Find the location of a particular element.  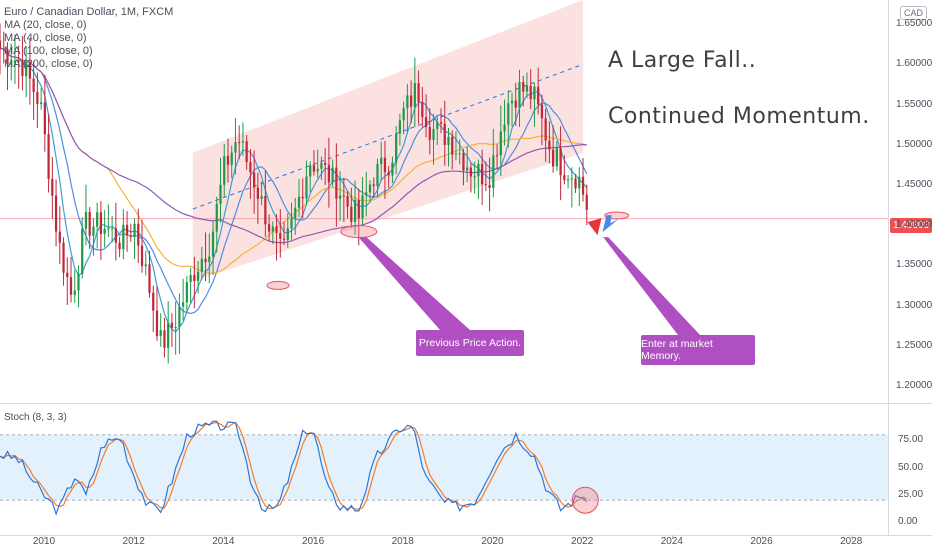

stoch-d-line is located at coordinates (294, 465).